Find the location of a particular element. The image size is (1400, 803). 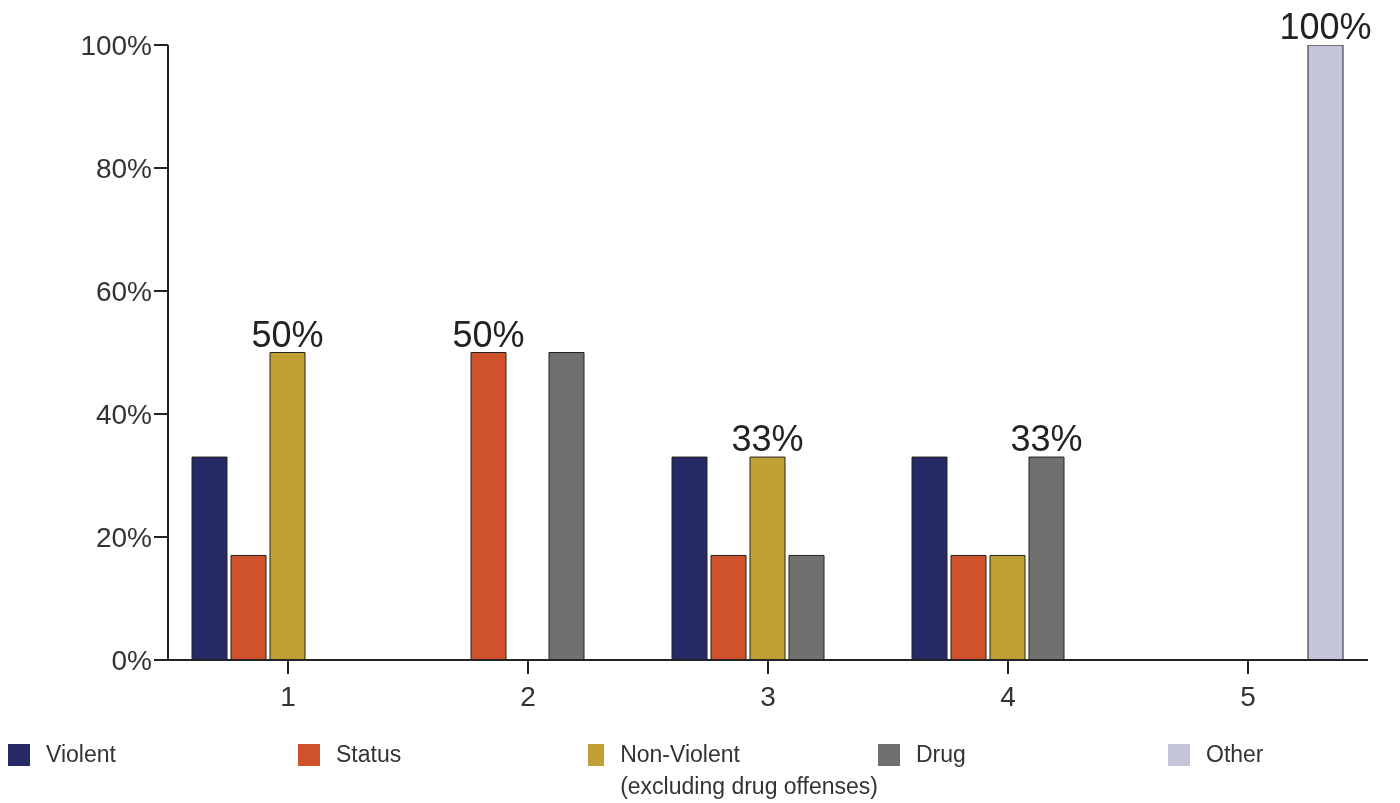

legend-label: Status is located at coordinates (369, 754).